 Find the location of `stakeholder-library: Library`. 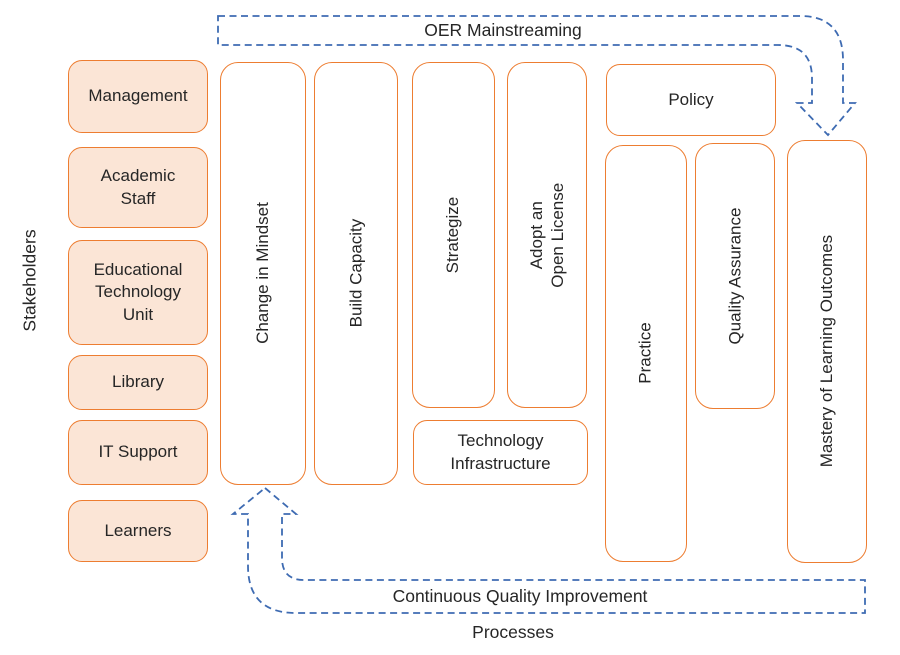

stakeholder-library: Library is located at coordinates (138, 382).